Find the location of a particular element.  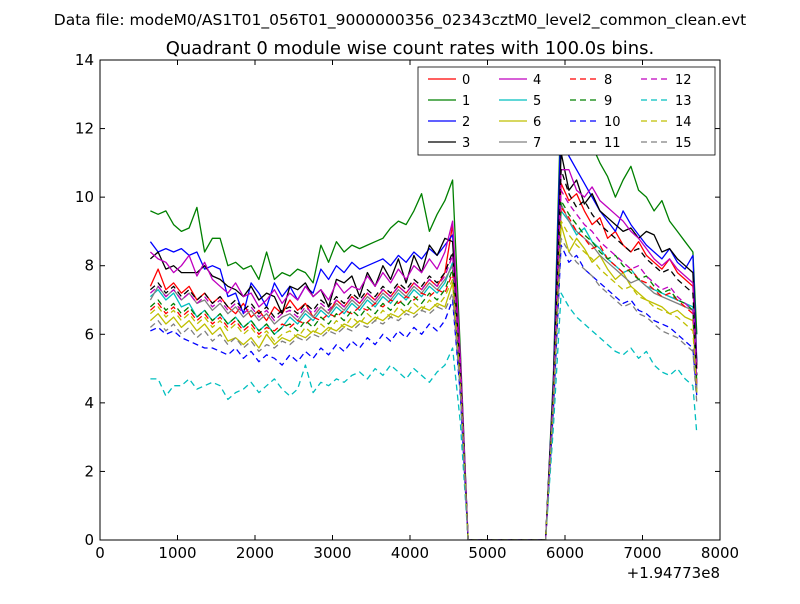

legend-label: 3 is located at coordinates (466, 143).